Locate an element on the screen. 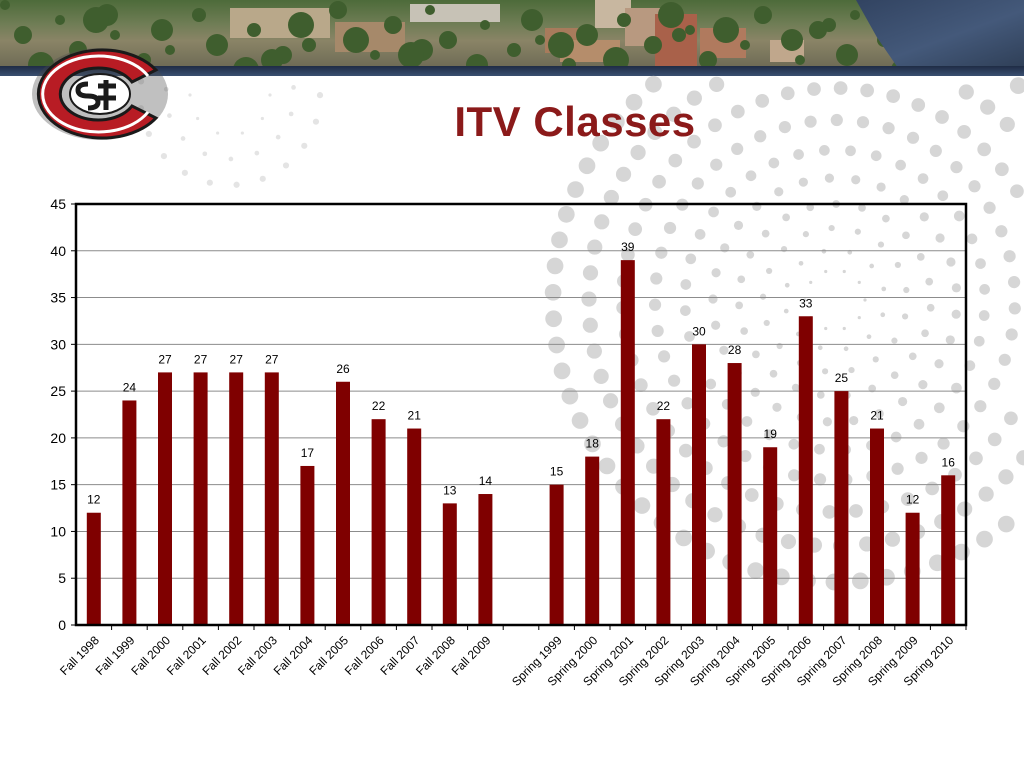 Image resolution: width=1024 pixels, height=768 pixels. data-label: 14 is located at coordinates (486, 481).